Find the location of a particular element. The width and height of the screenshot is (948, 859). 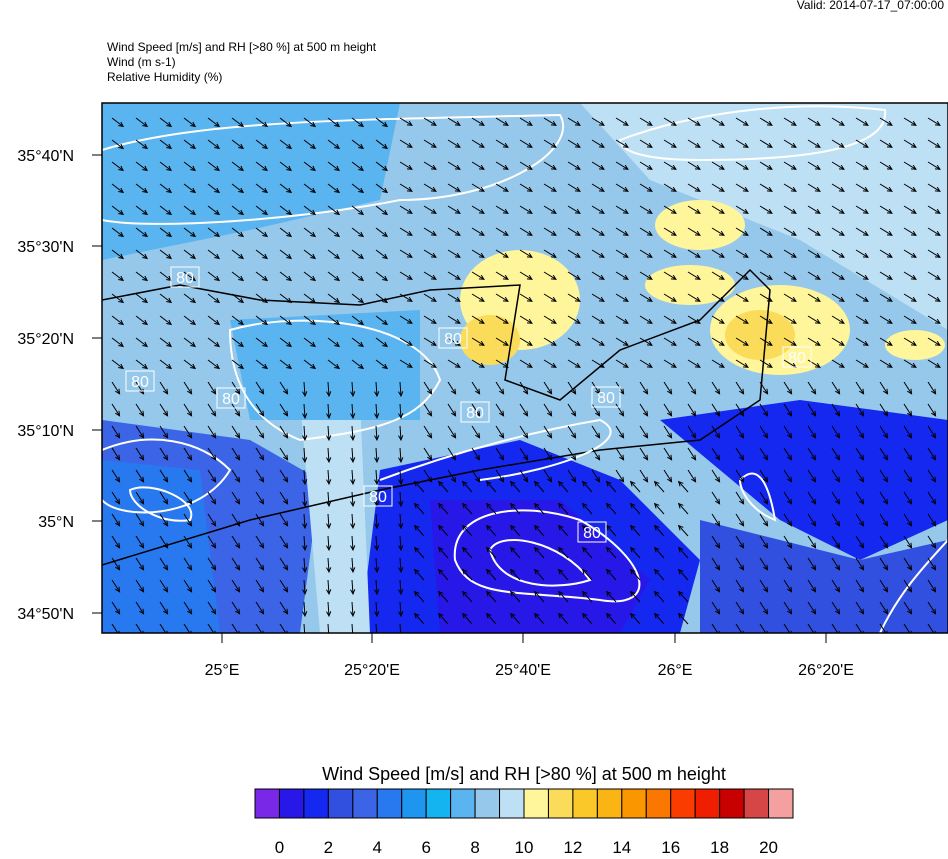

lat-label: 35°N is located at coordinates (56, 522).